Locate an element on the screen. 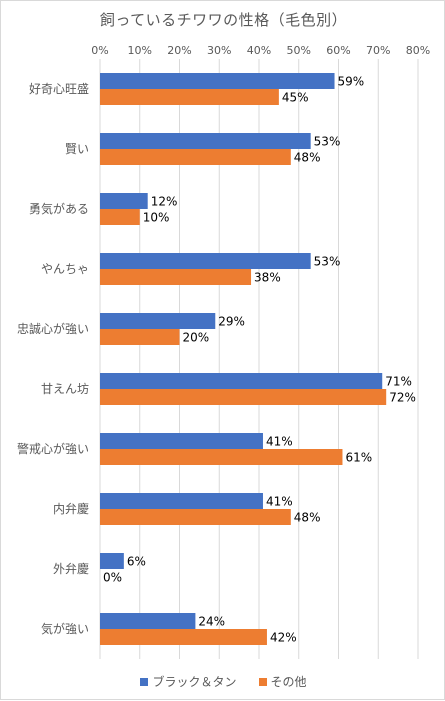  category-label: 忠誠心が強い is located at coordinates (53, 328).